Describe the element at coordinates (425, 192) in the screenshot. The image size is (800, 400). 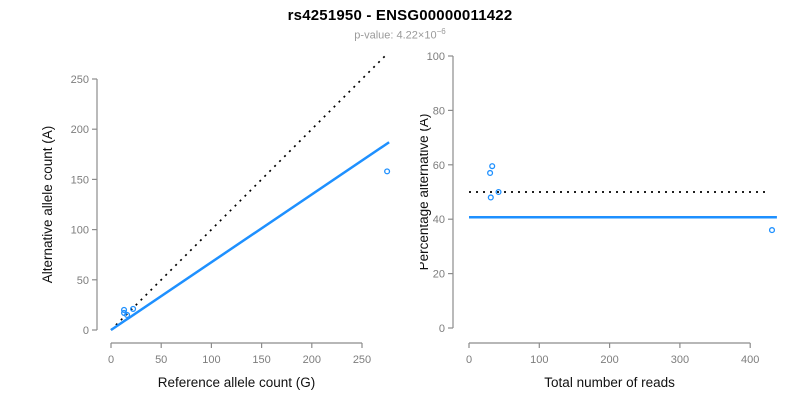
I see `y-axis-label: Percentage alternative (A)` at that location.